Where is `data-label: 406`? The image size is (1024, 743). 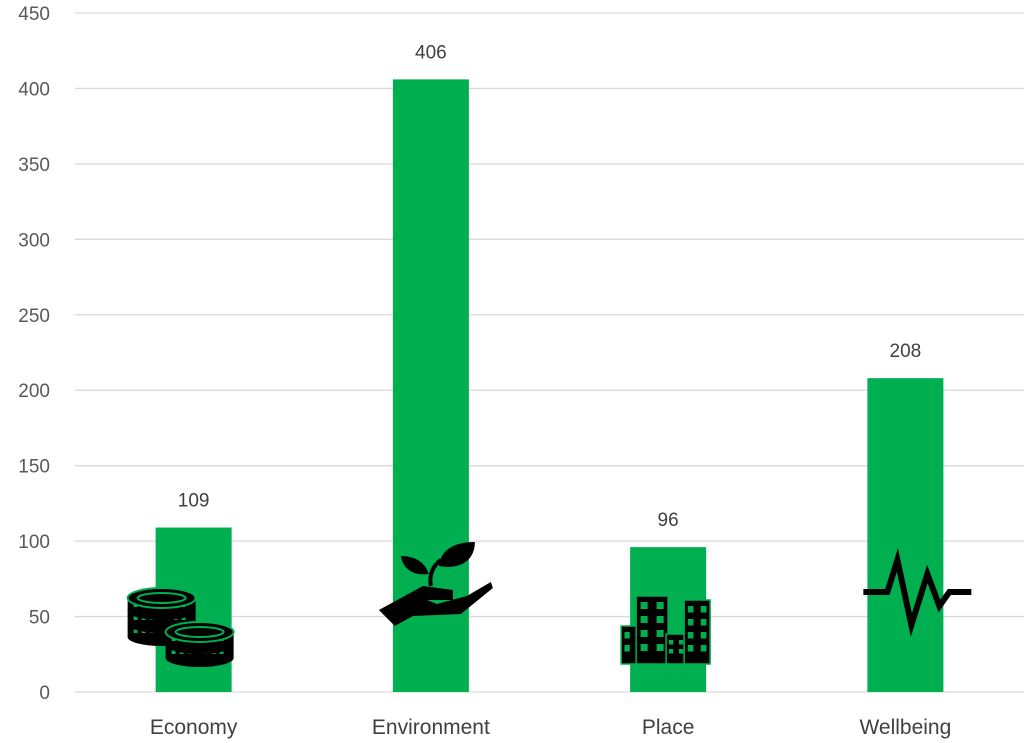
data-label: 406 is located at coordinates (431, 52).